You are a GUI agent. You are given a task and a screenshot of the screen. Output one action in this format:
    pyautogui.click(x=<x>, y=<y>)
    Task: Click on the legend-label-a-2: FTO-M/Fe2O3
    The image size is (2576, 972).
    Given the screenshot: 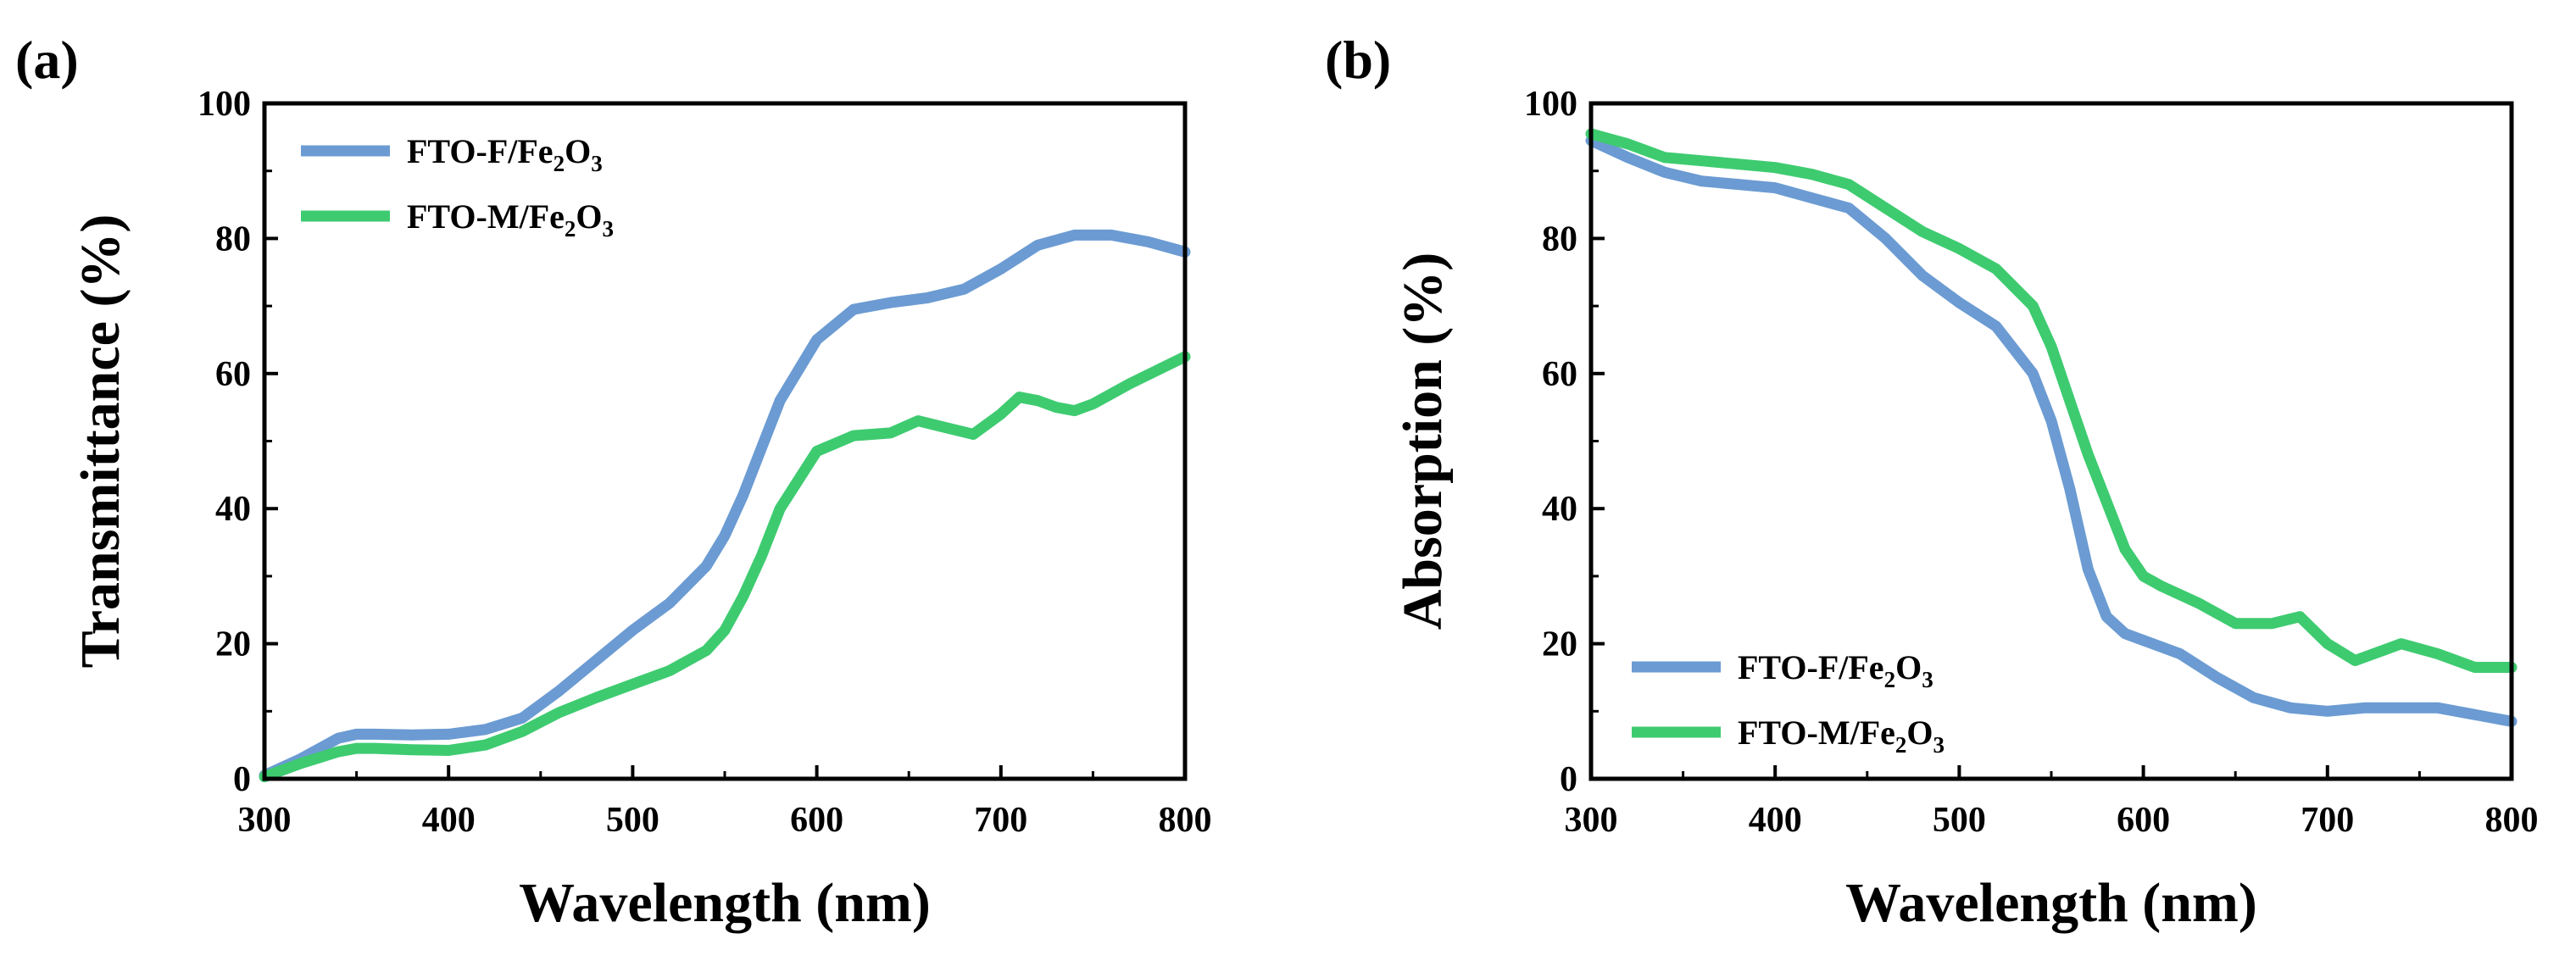 What is the action you would take?
    pyautogui.click(x=510, y=220)
    